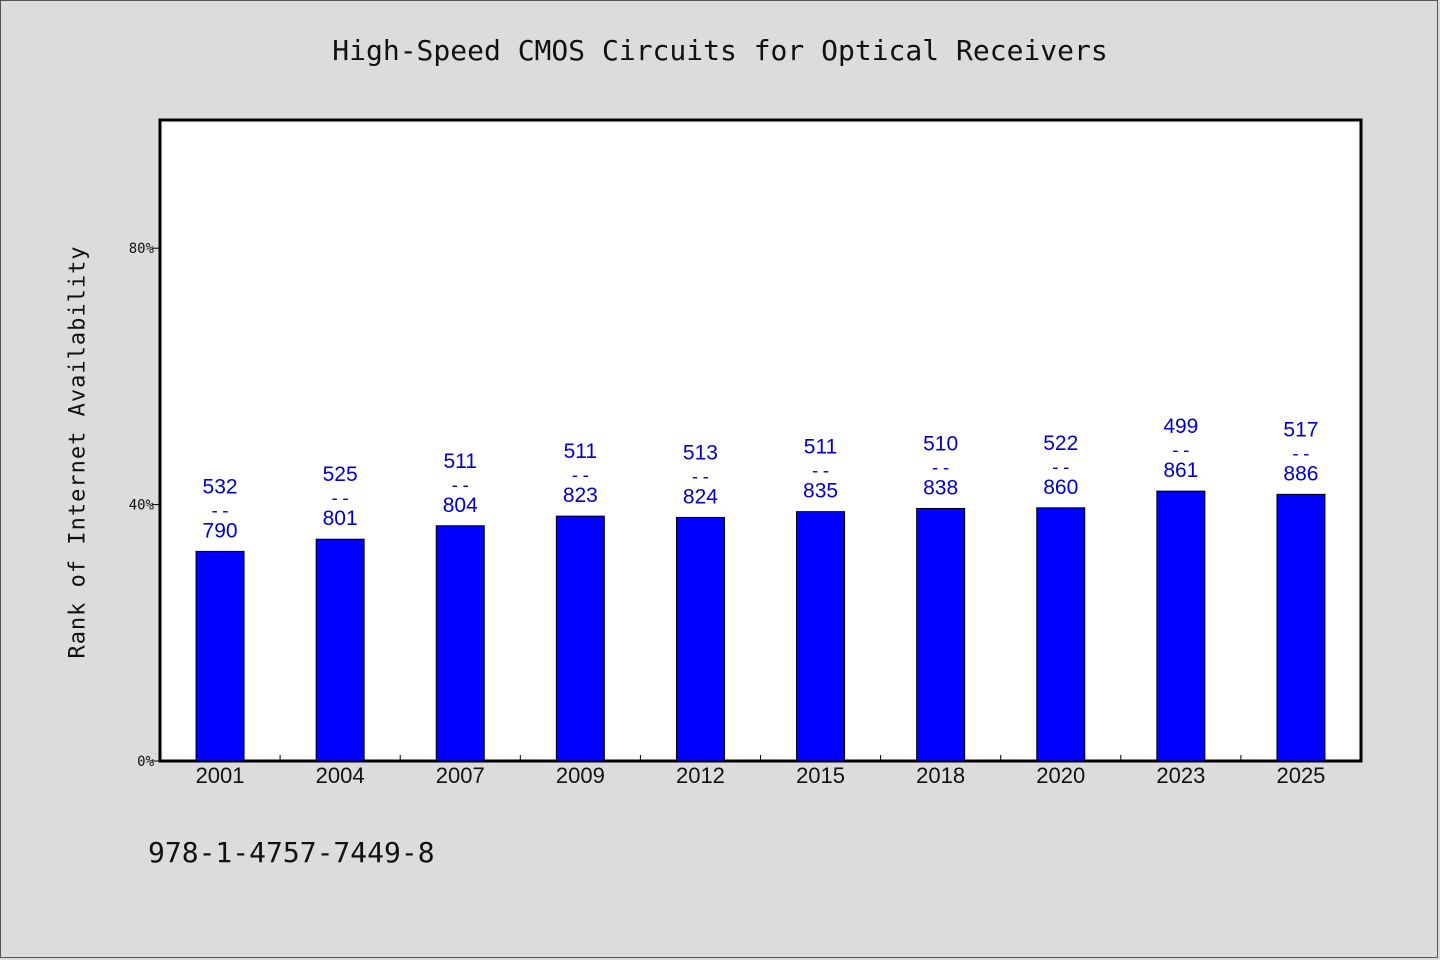 This screenshot has height=960, width=1440. Describe the element at coordinates (340, 775) in the screenshot. I see `x-tick-label: 2004` at that location.